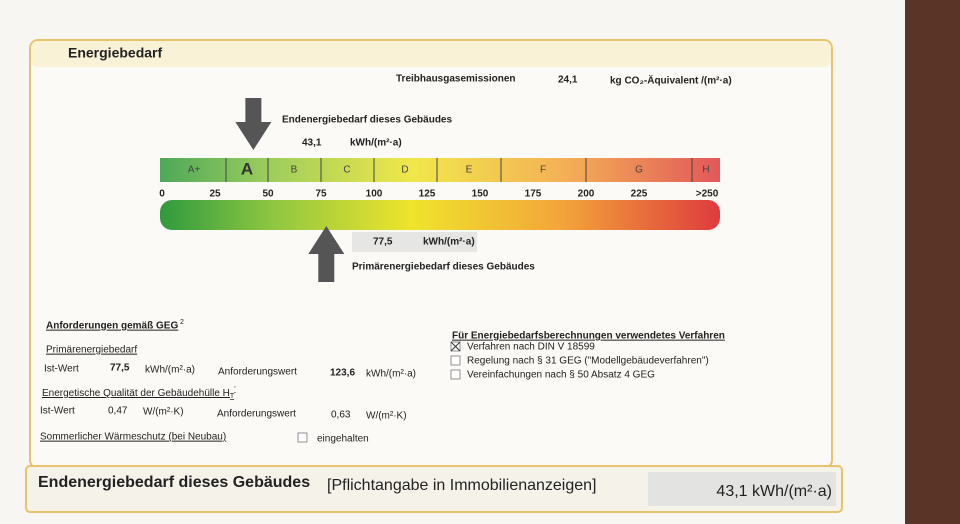  I want to click on class-label: C, so click(346, 170).